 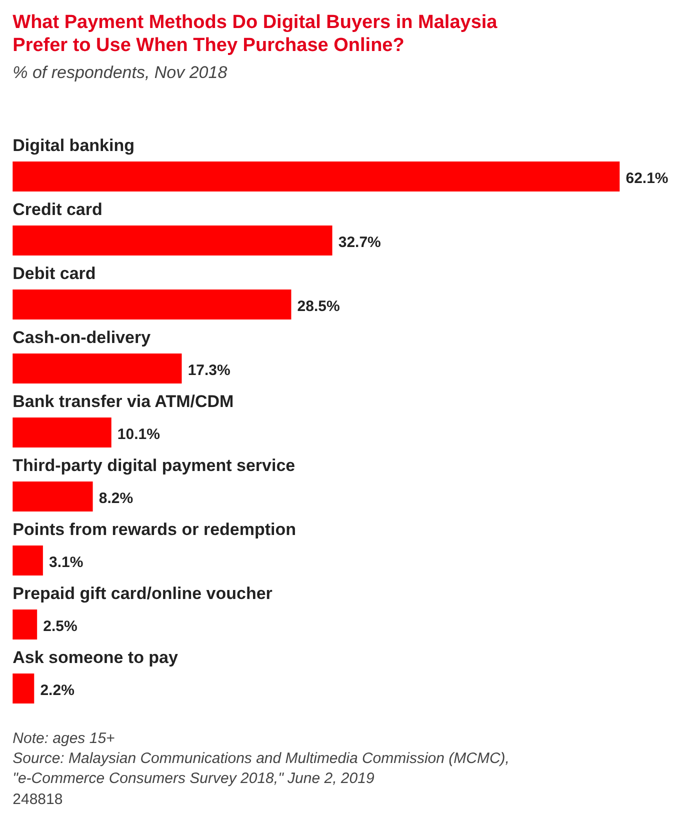 What do you see at coordinates (57, 209) in the screenshot?
I see `y-tick-label: Credit card` at bounding box center [57, 209].